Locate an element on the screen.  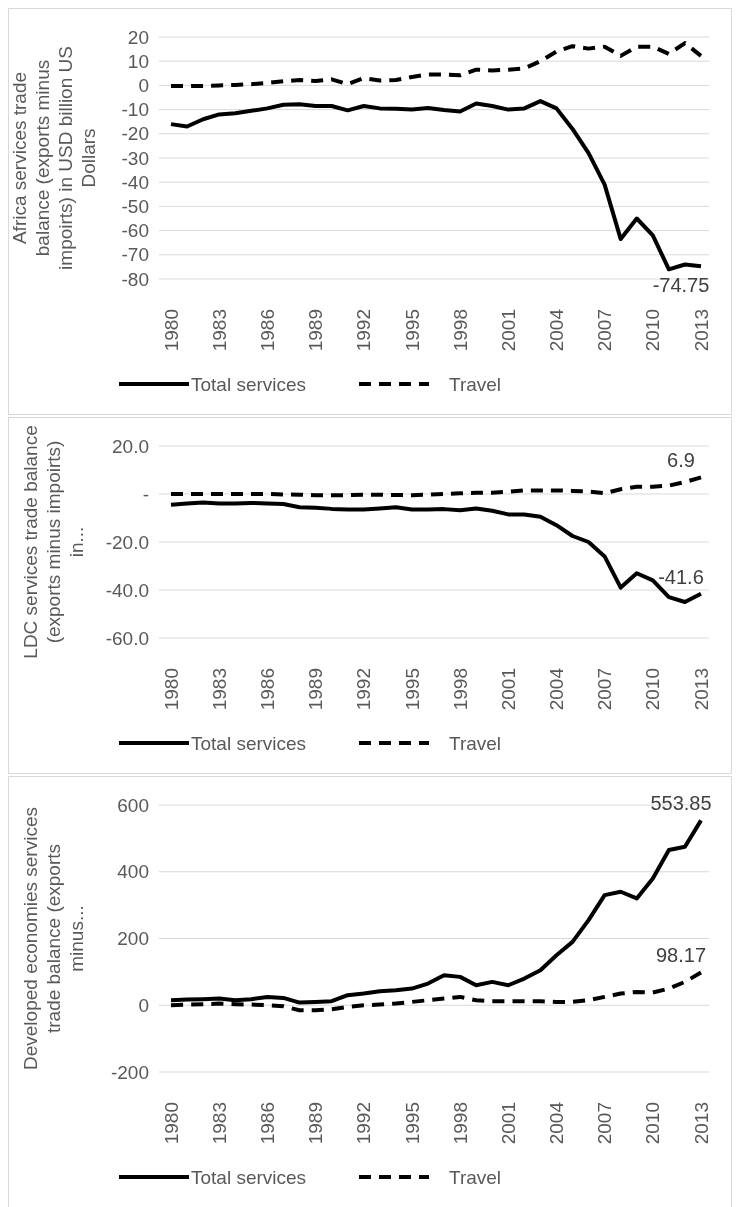
y-tick-label: -40 is located at coordinates (135, 182).